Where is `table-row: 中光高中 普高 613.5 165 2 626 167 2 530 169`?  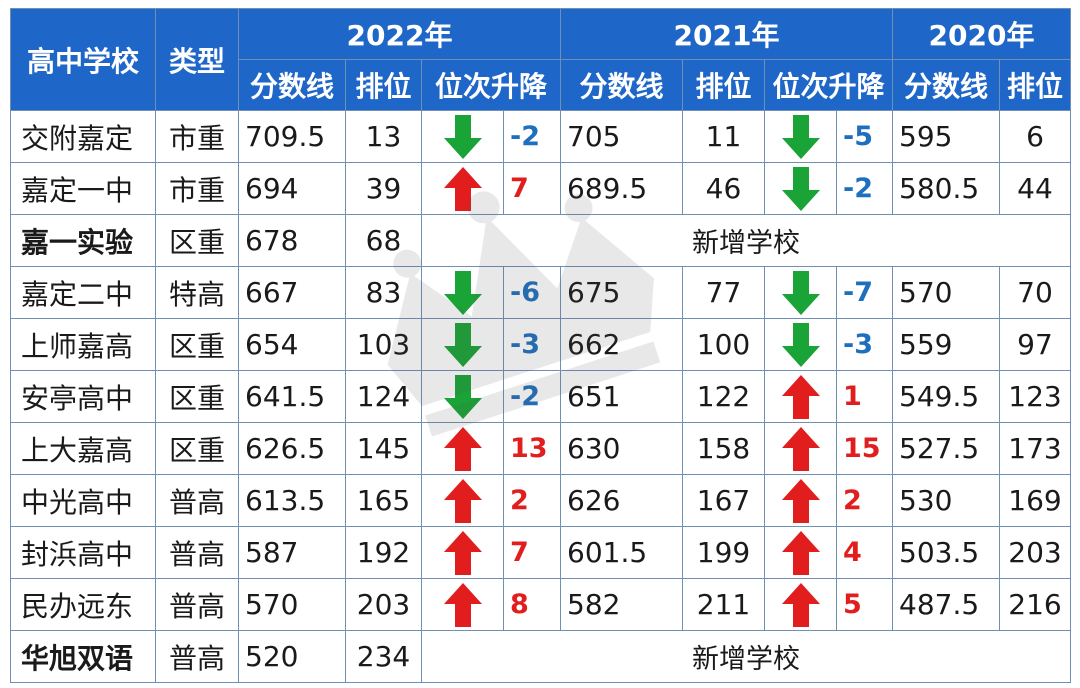 table-row: 中光高中 普高 613.5 165 2 626 167 2 530 169 is located at coordinates (540, 500).